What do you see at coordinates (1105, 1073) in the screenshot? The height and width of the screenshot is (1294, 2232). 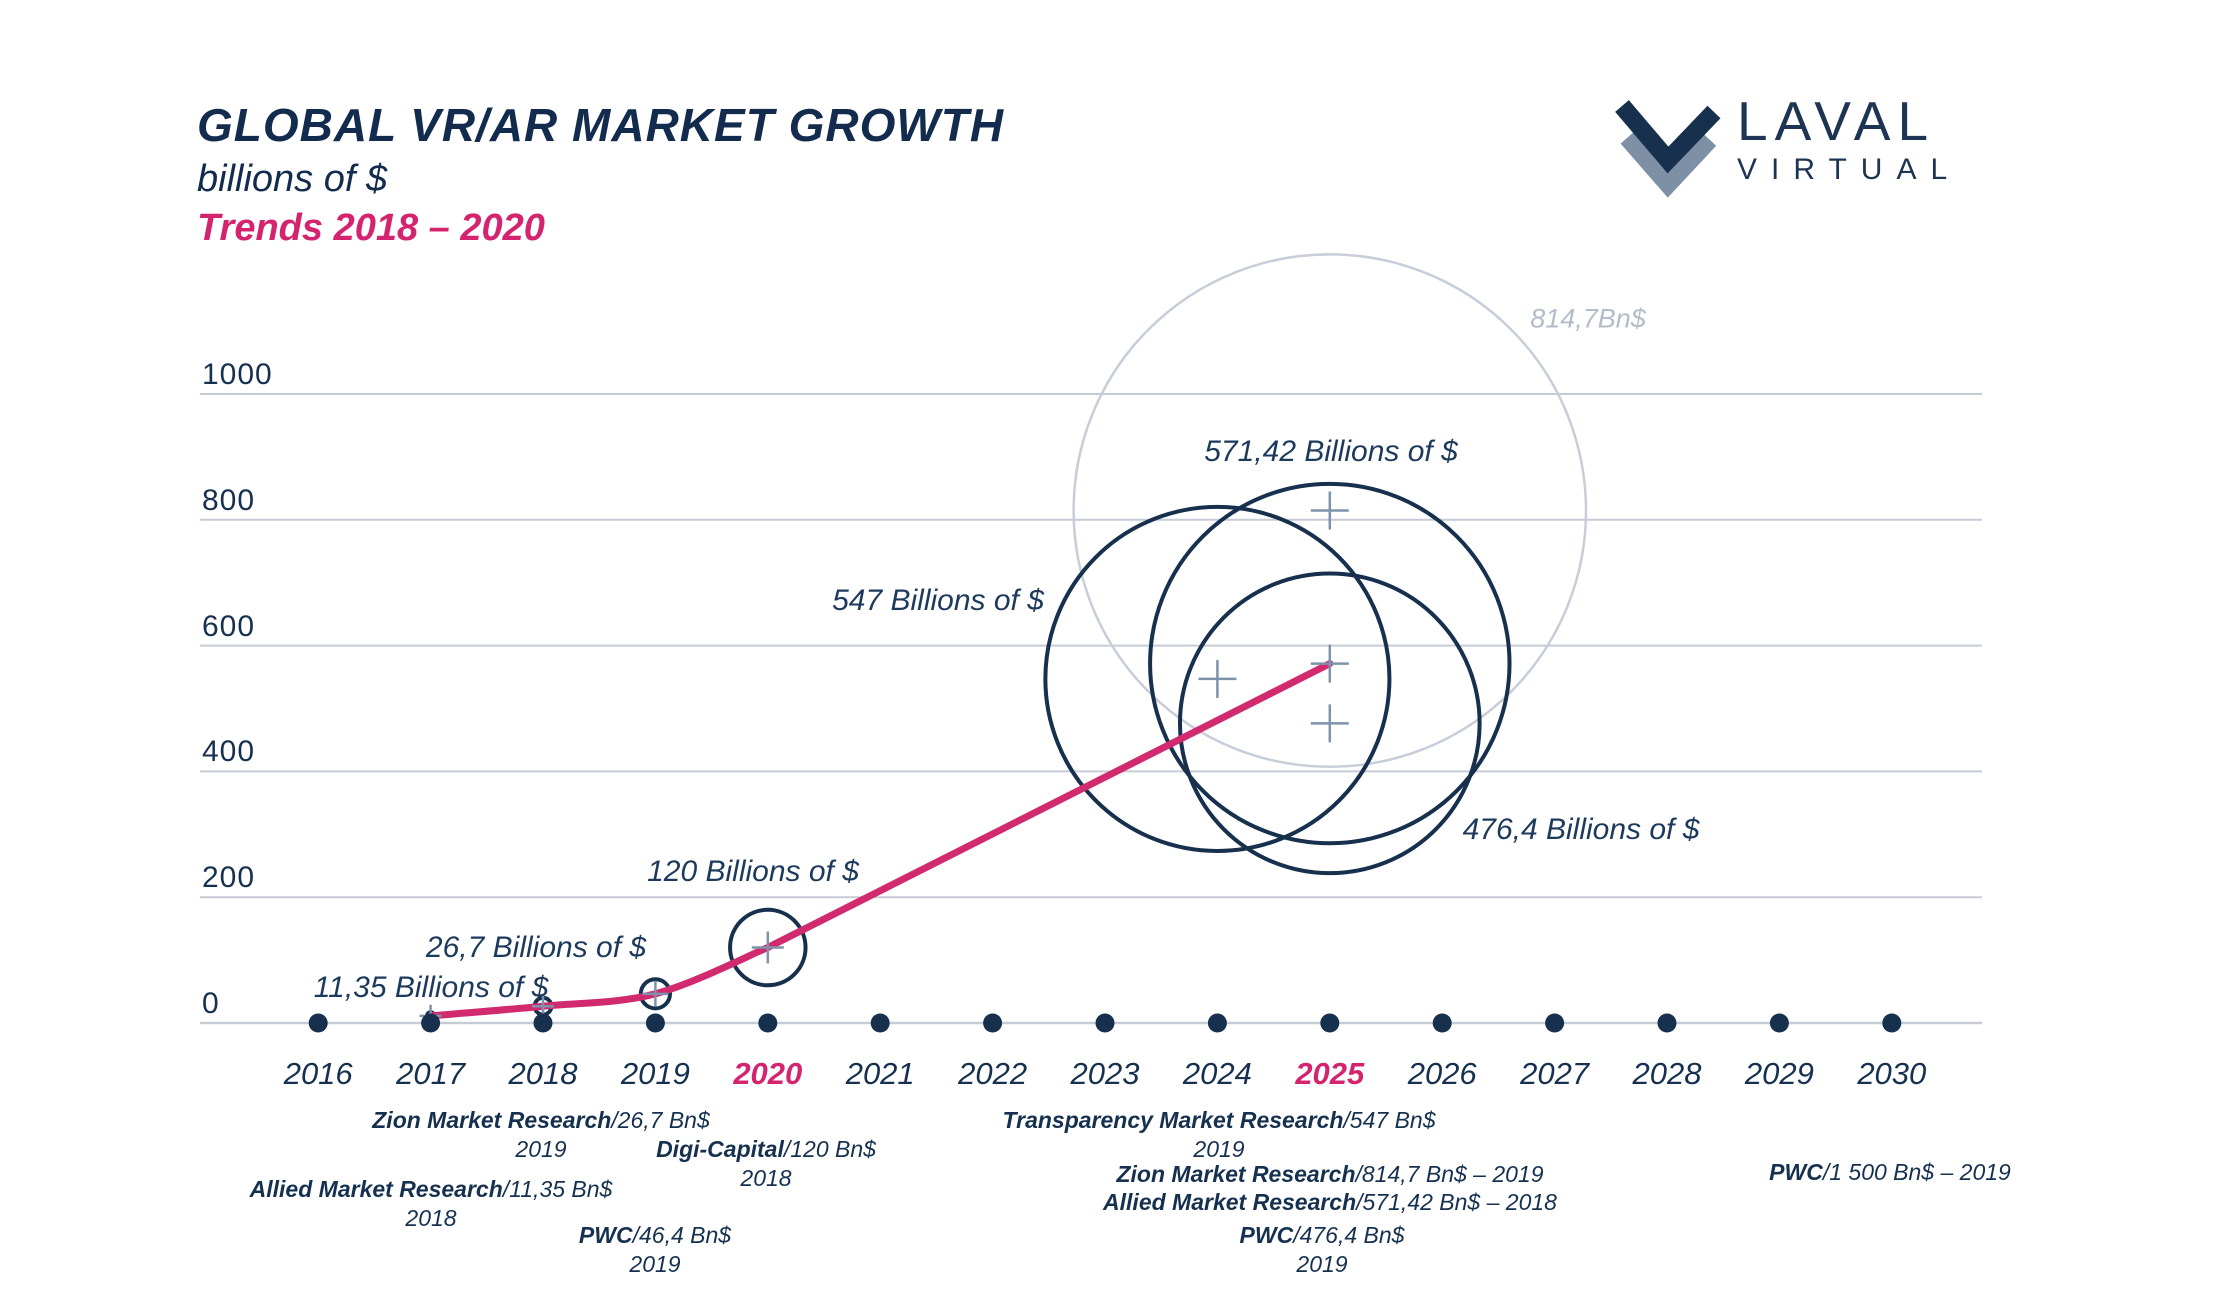 I see `year-label-2023: 2023` at bounding box center [1105, 1073].